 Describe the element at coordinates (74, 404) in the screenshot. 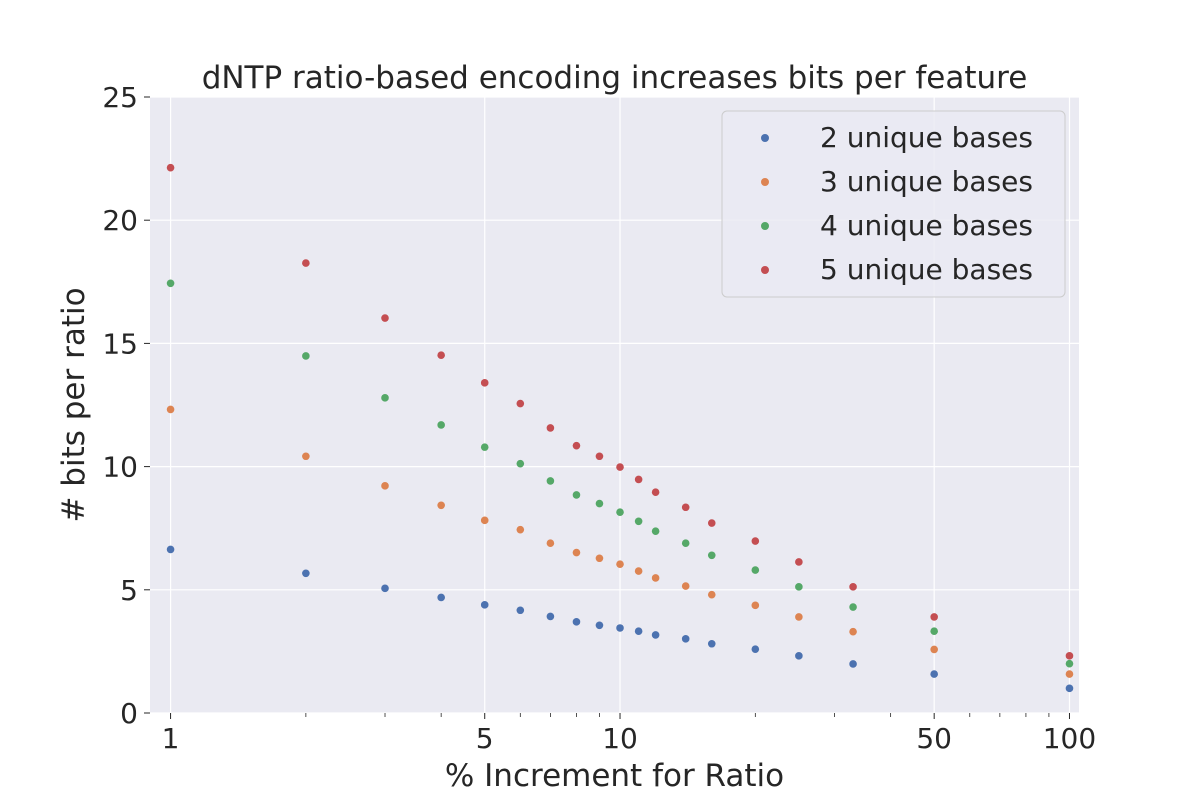

I see `y-axis-label: # bits per ratio` at that location.